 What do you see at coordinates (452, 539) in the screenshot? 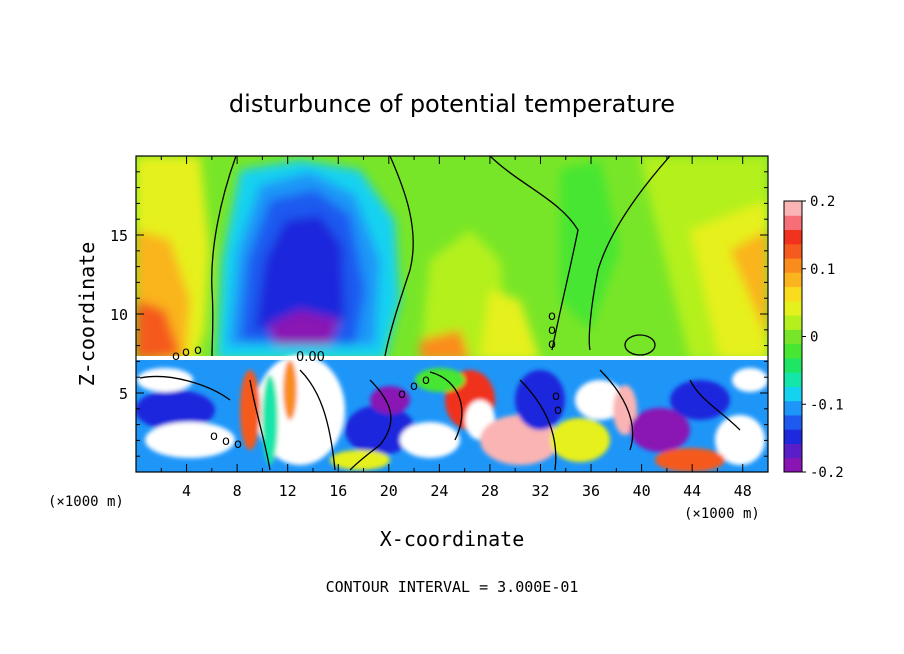
I see `x-axis-label: X-coordinate` at bounding box center [452, 539].